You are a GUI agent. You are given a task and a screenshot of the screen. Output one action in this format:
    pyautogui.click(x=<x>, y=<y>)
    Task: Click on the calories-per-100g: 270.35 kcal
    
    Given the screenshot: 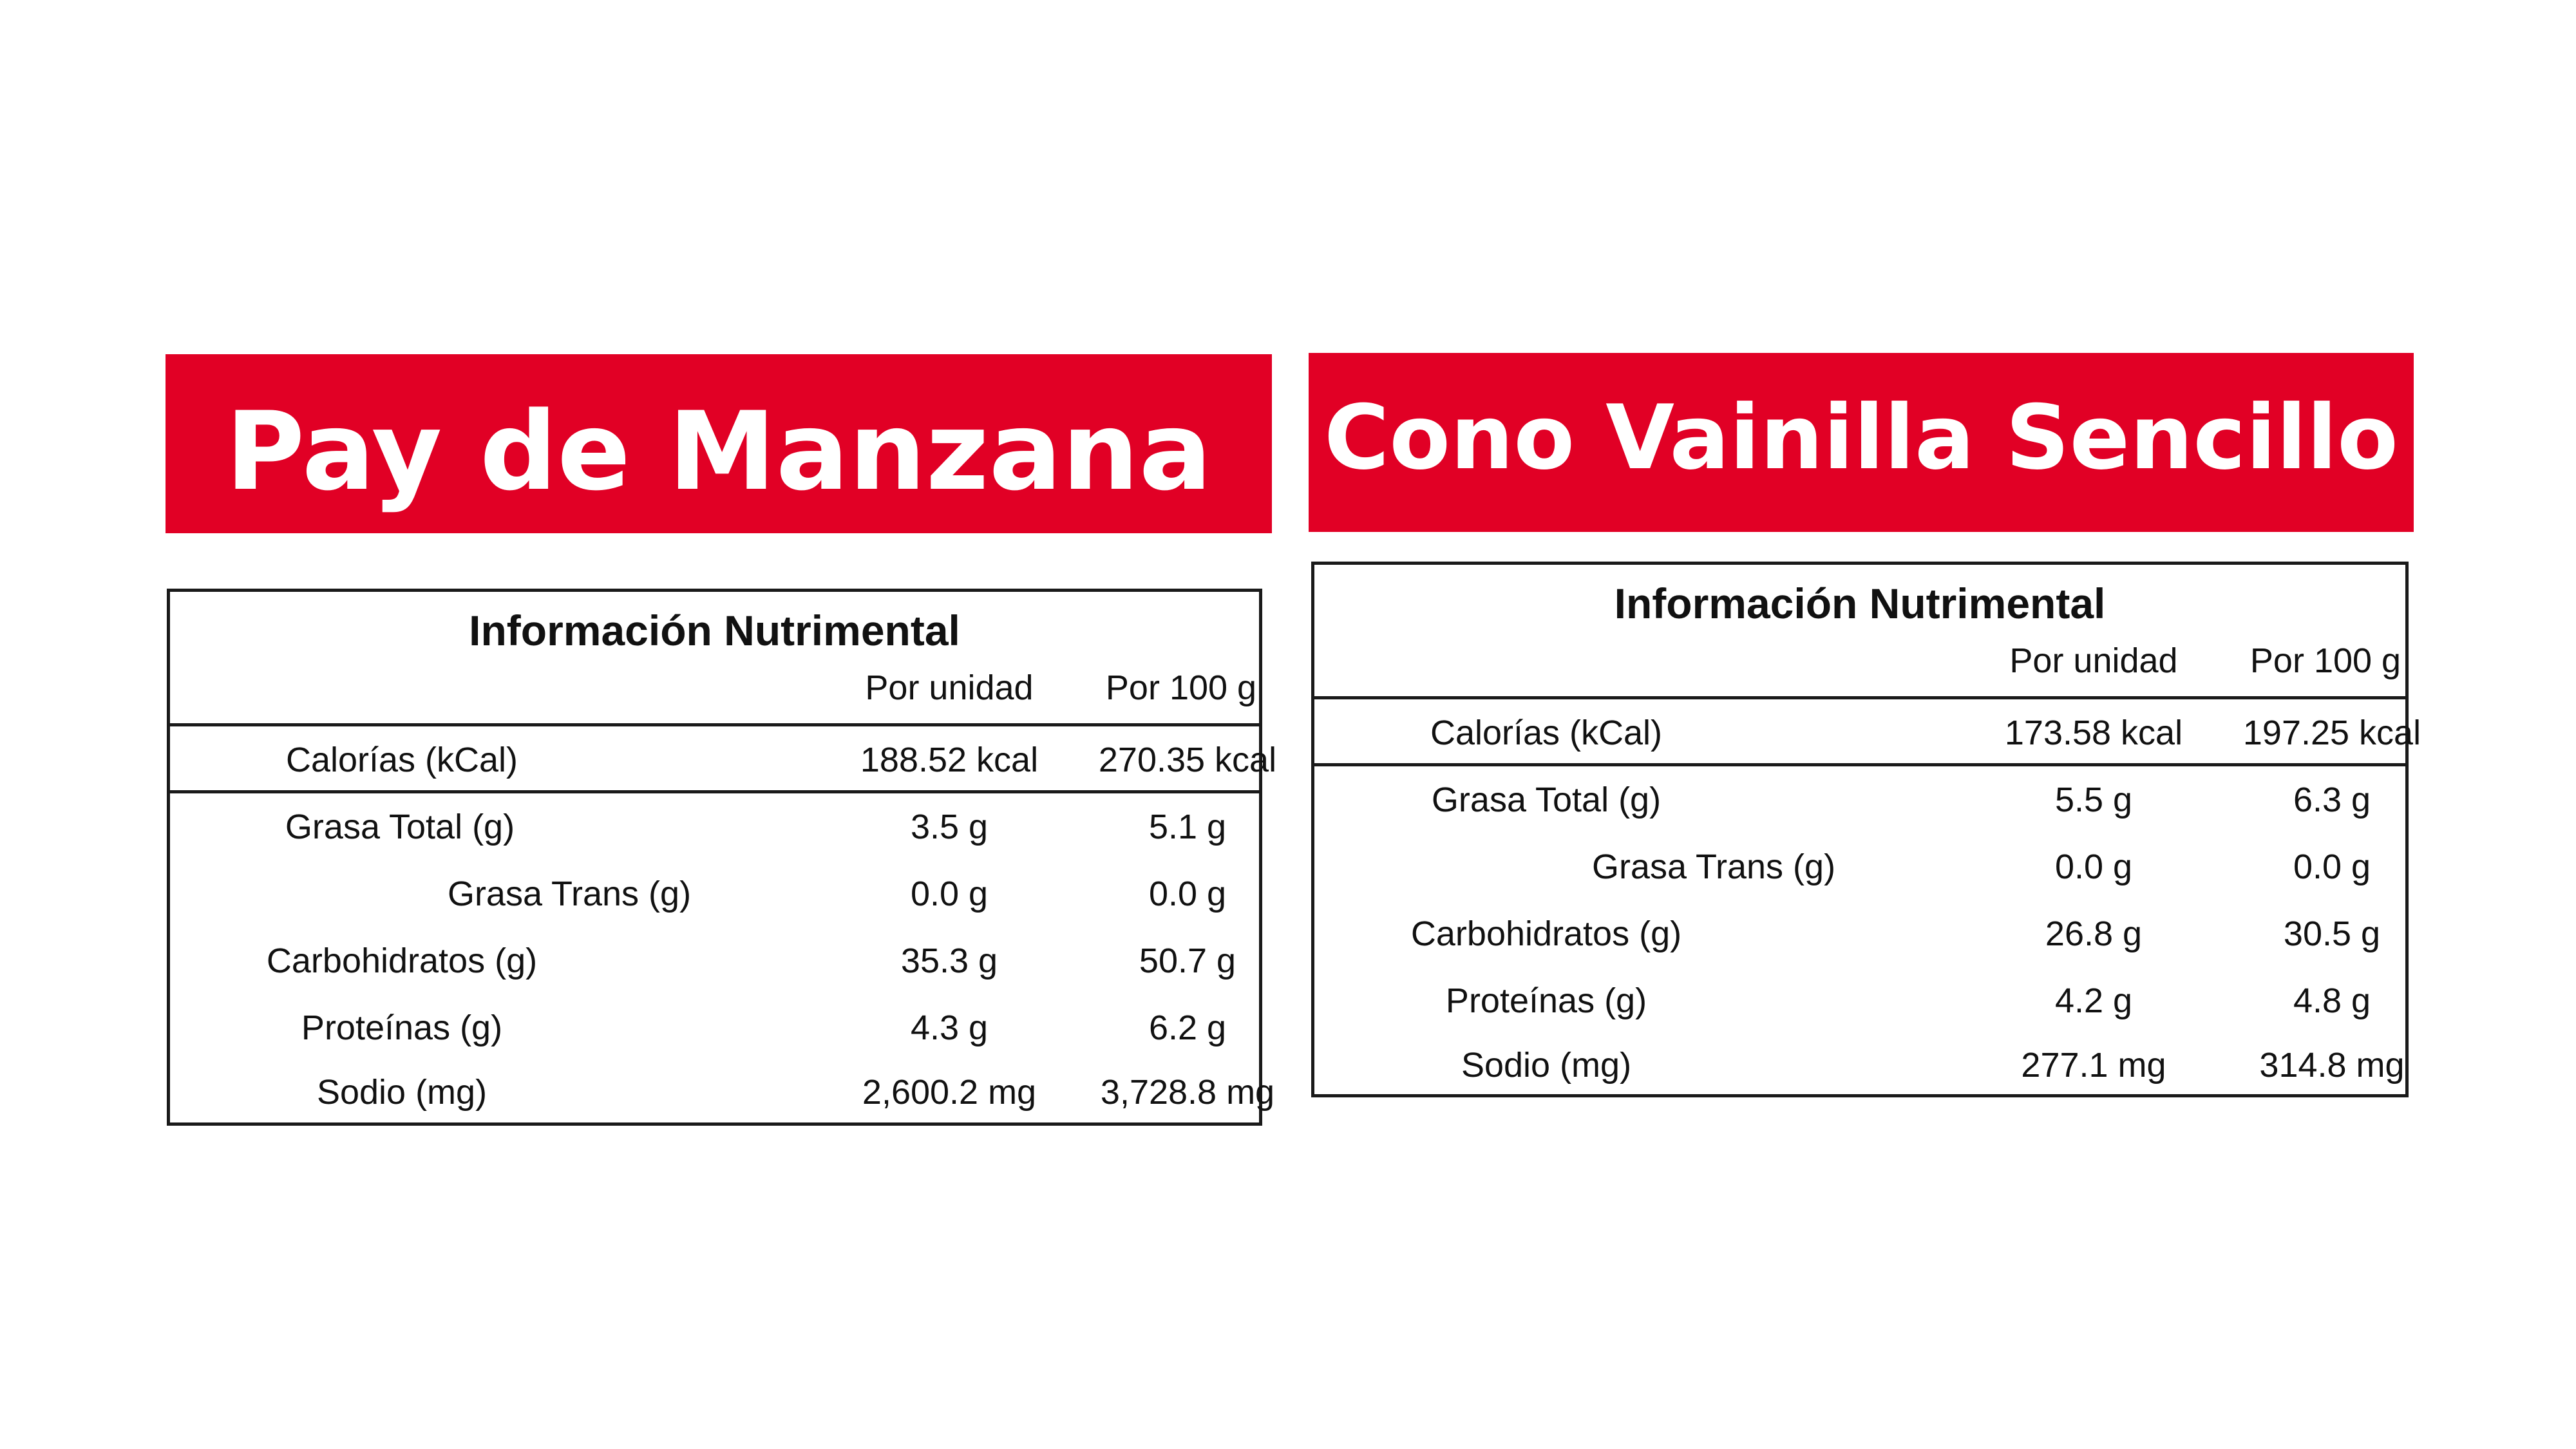 What is the action you would take?
    pyautogui.click(x=1188, y=760)
    